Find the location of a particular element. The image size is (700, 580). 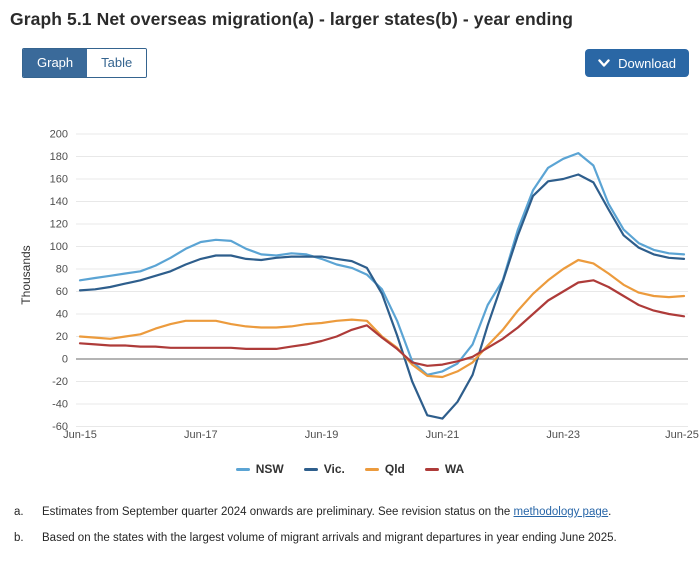

y-axis-tick: 200 is located at coordinates (59, 135).